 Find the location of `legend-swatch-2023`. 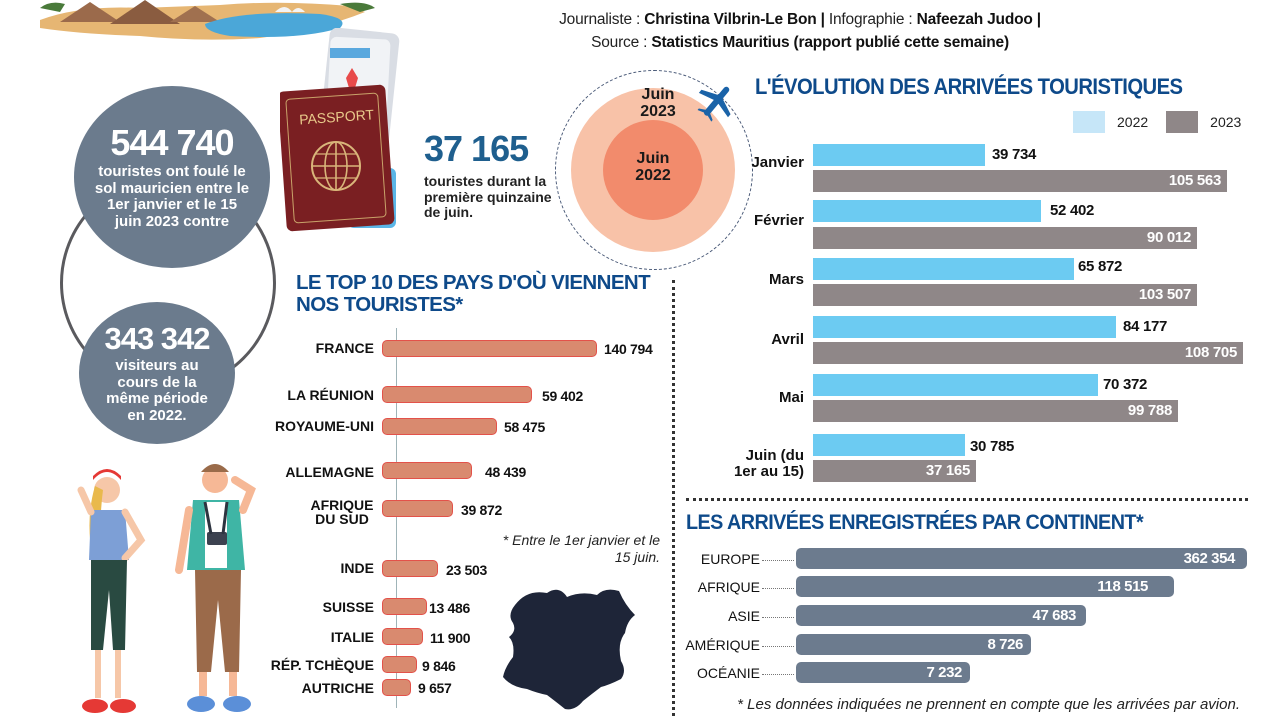

legend-swatch-2023 is located at coordinates (1182, 122).